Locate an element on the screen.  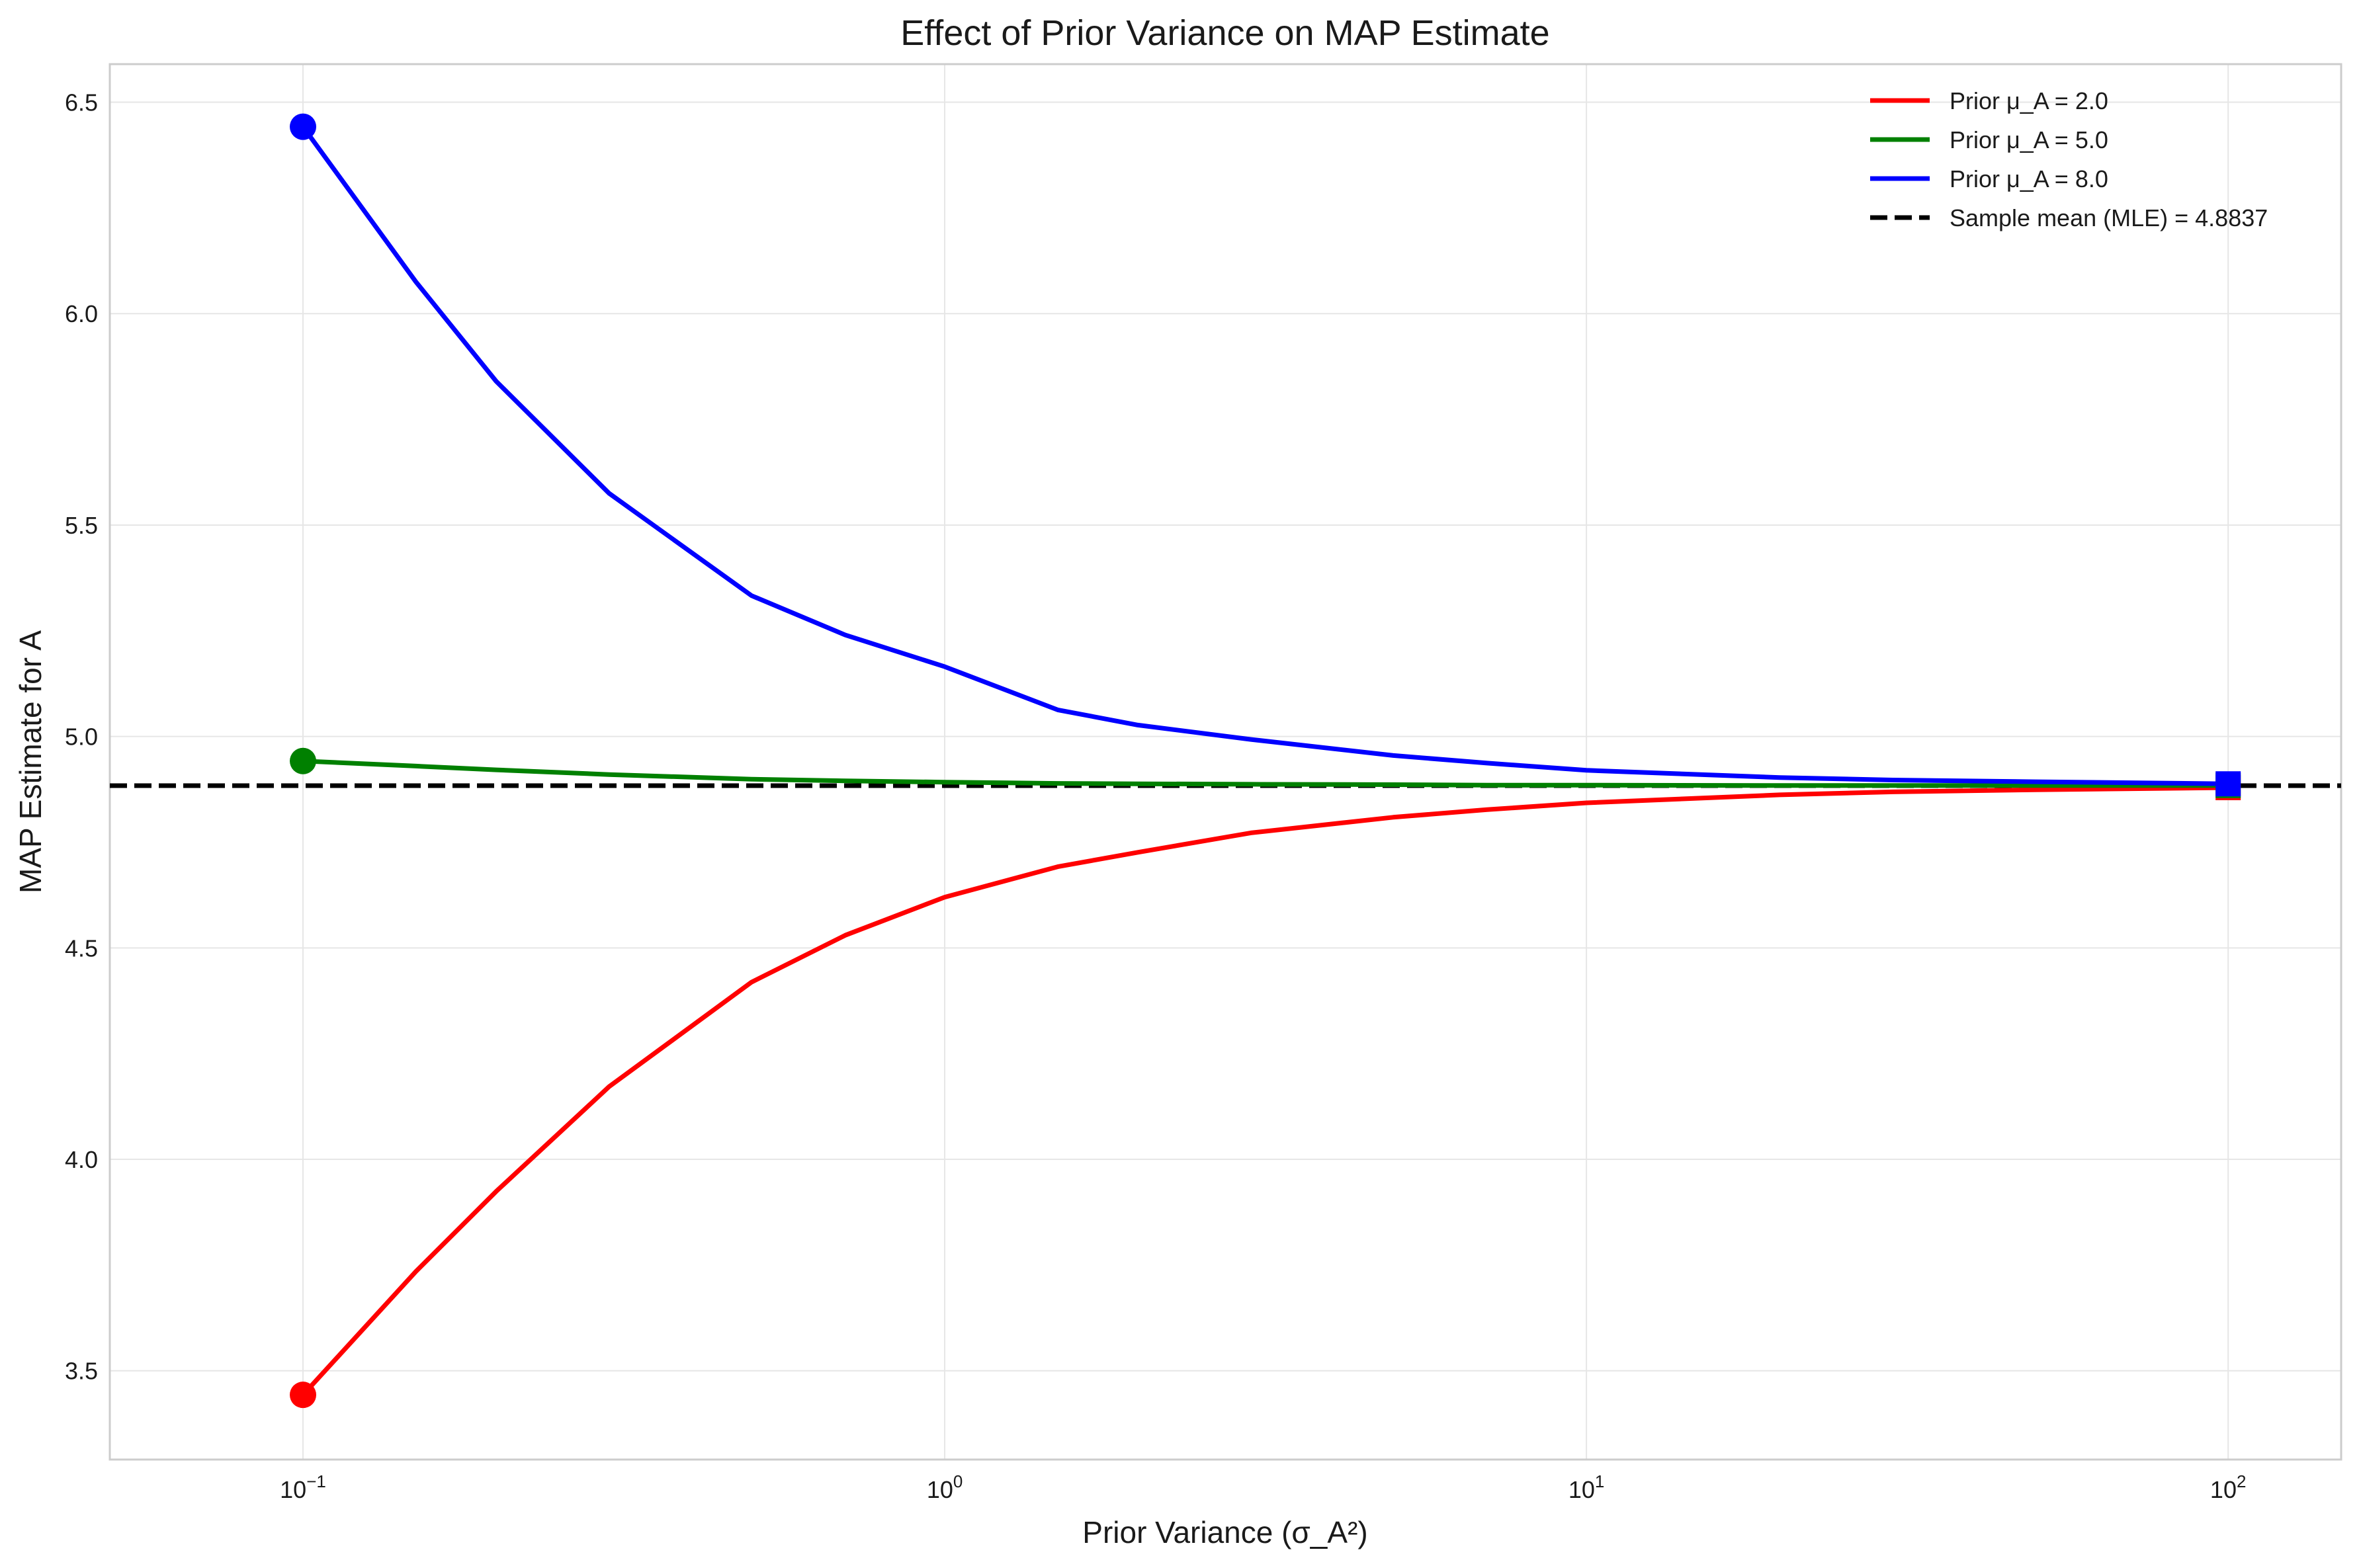
y-tick-label: 6.0 is located at coordinates (81, 313).